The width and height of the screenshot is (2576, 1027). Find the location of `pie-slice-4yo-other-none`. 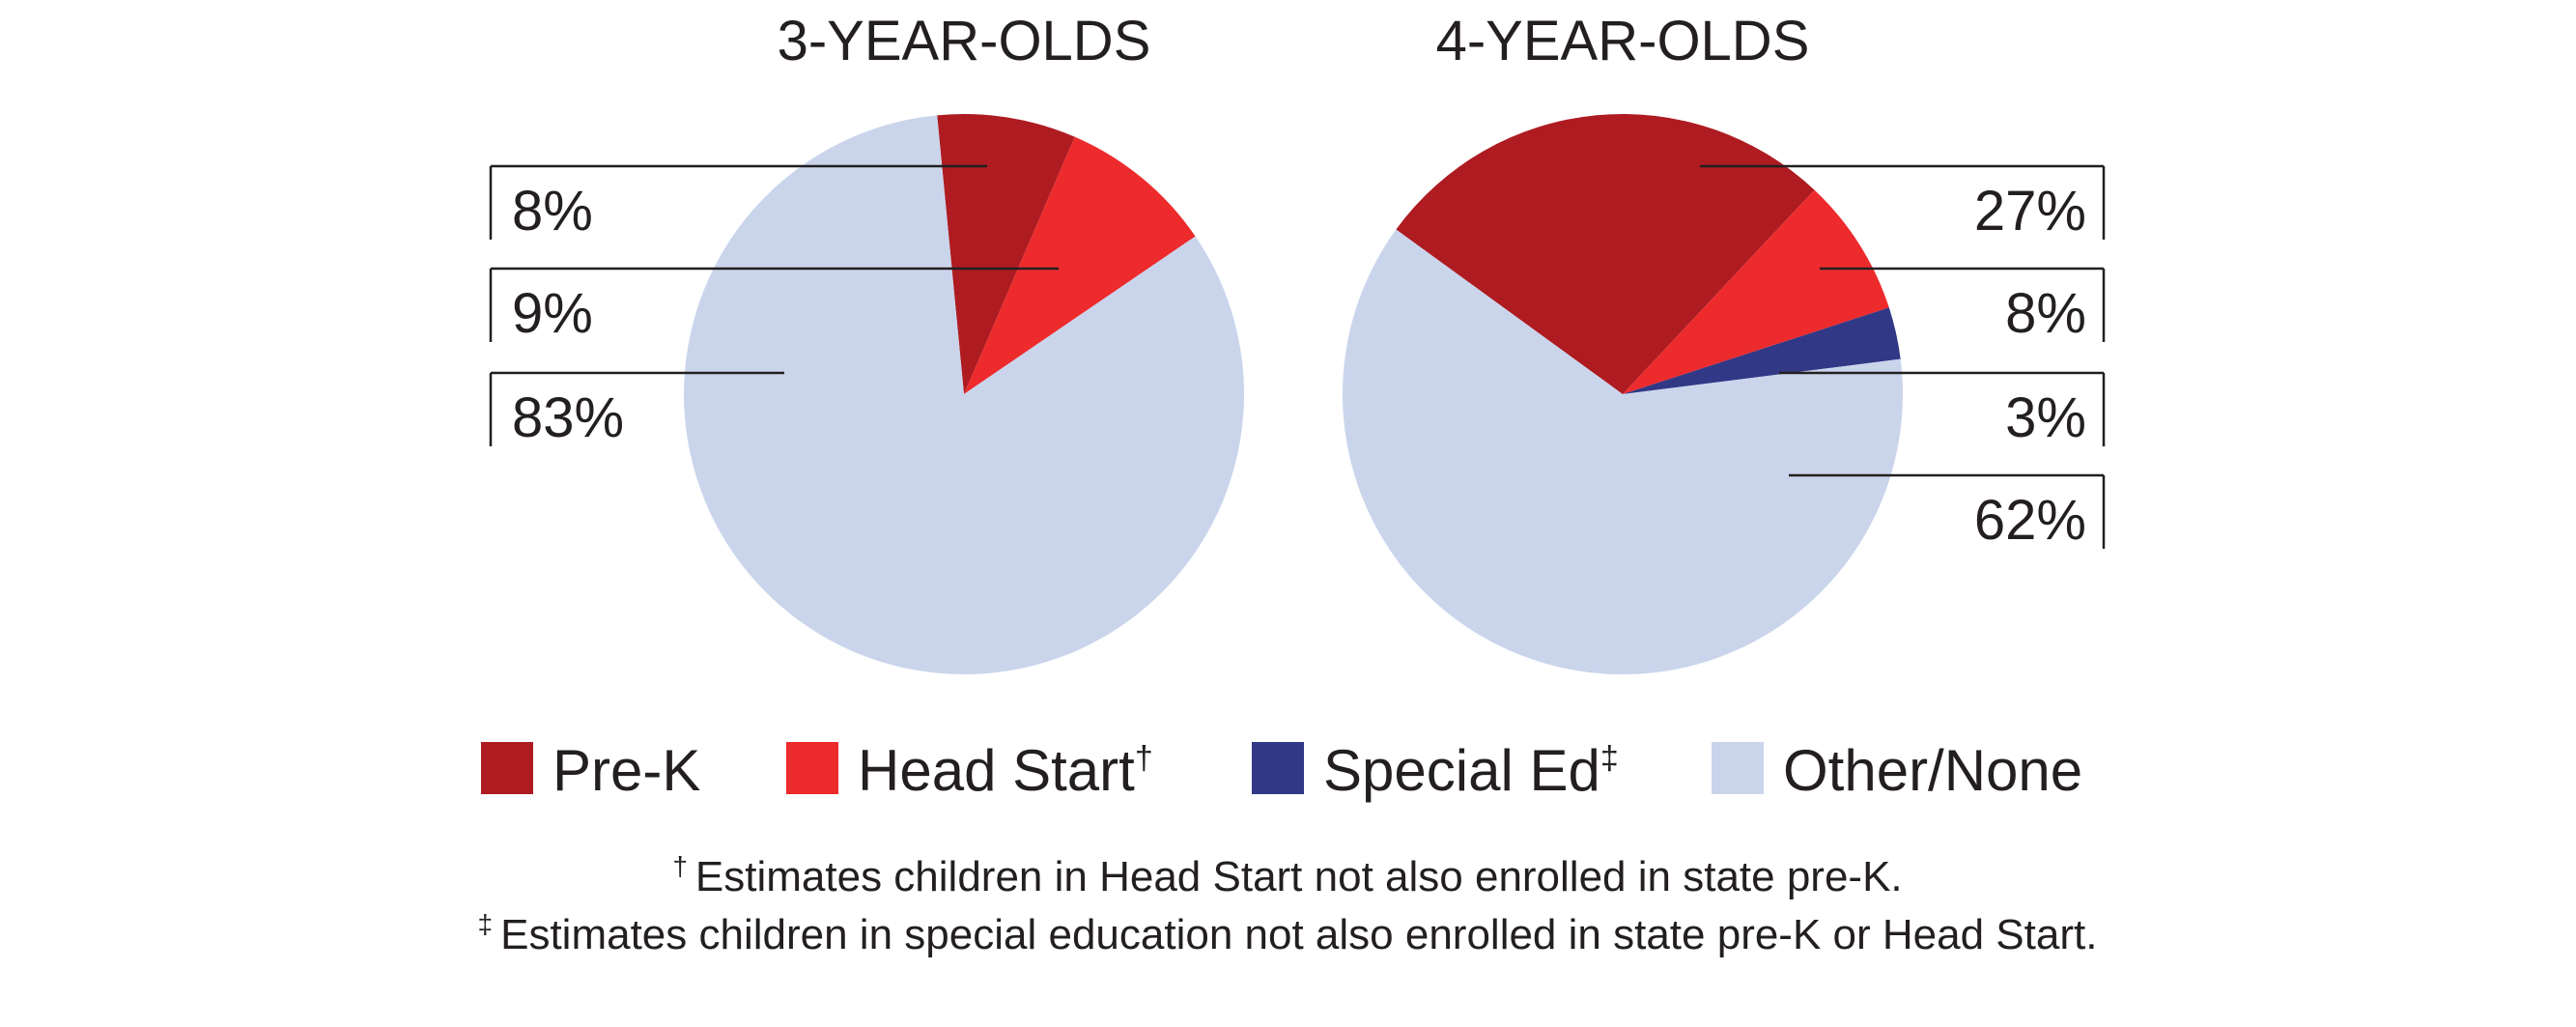

pie-slice-4yo-other-none is located at coordinates (1622, 452).